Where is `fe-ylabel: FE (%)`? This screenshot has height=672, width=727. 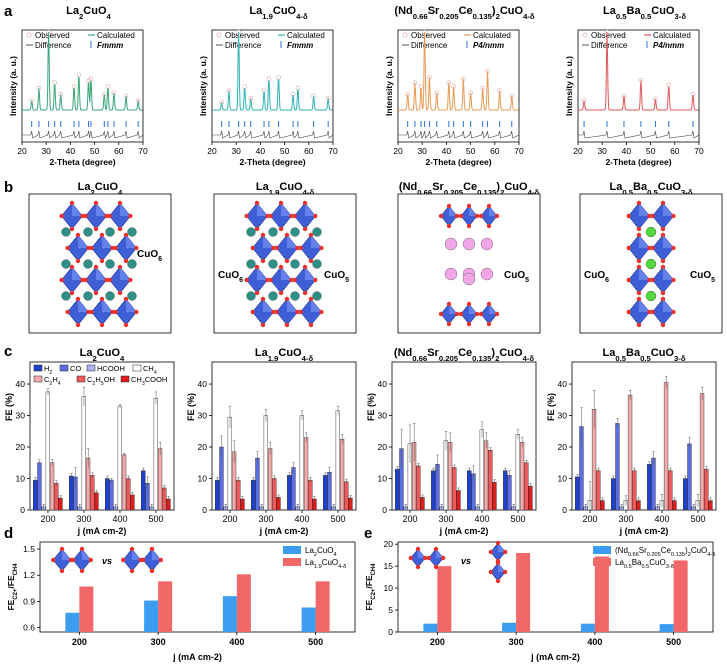 fe-ylabel: FE (%) is located at coordinates (371, 407).